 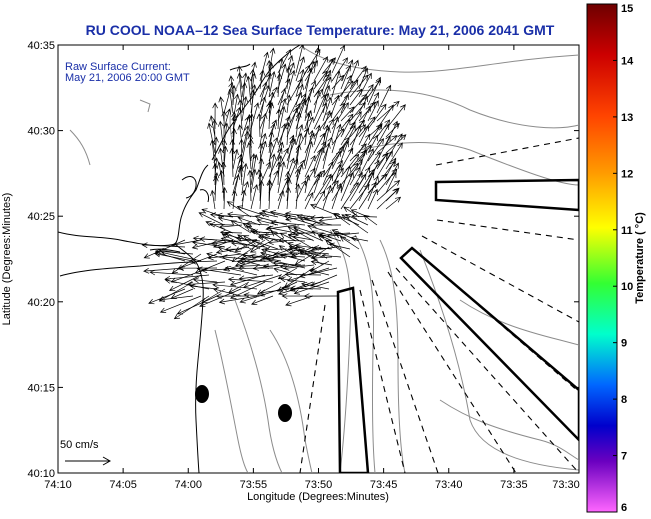 What do you see at coordinates (627, 9) in the screenshot?
I see `colorbar-tick-label: 15` at bounding box center [627, 9].